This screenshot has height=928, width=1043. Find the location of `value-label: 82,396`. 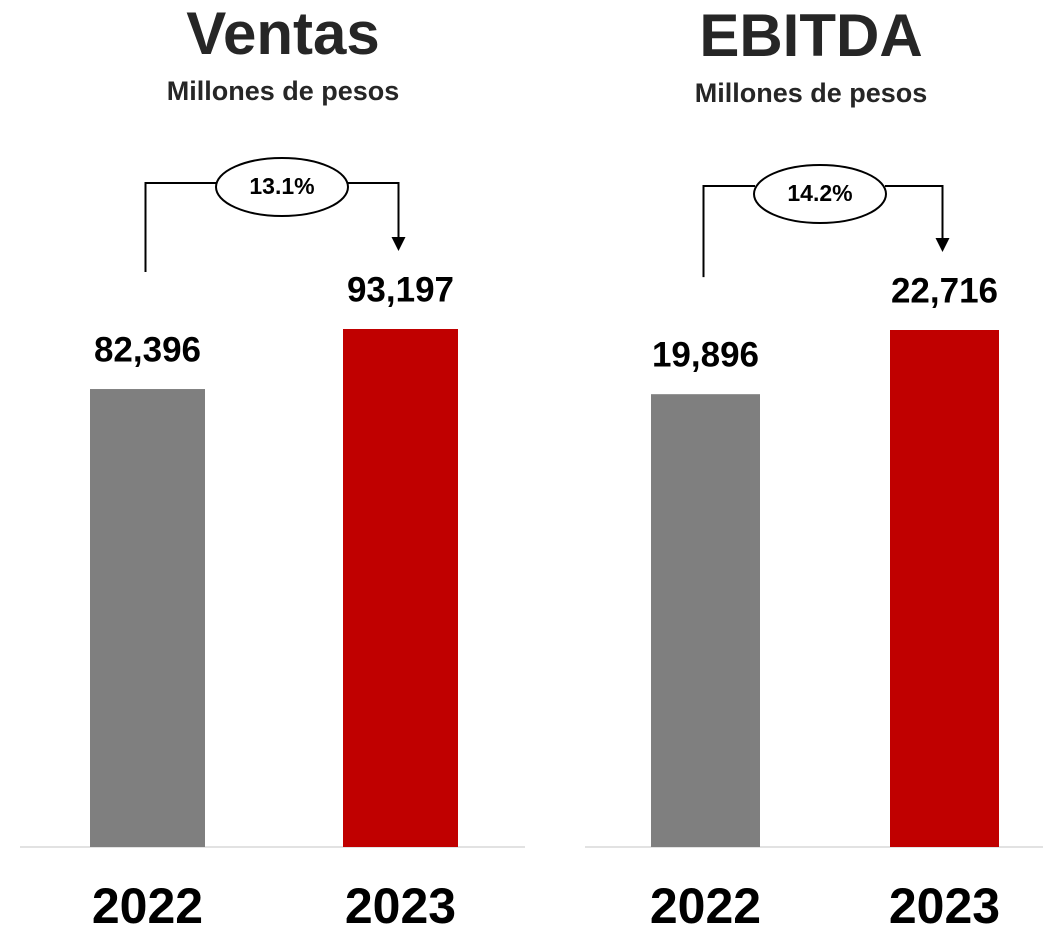

value-label: 82,396 is located at coordinates (147, 349).